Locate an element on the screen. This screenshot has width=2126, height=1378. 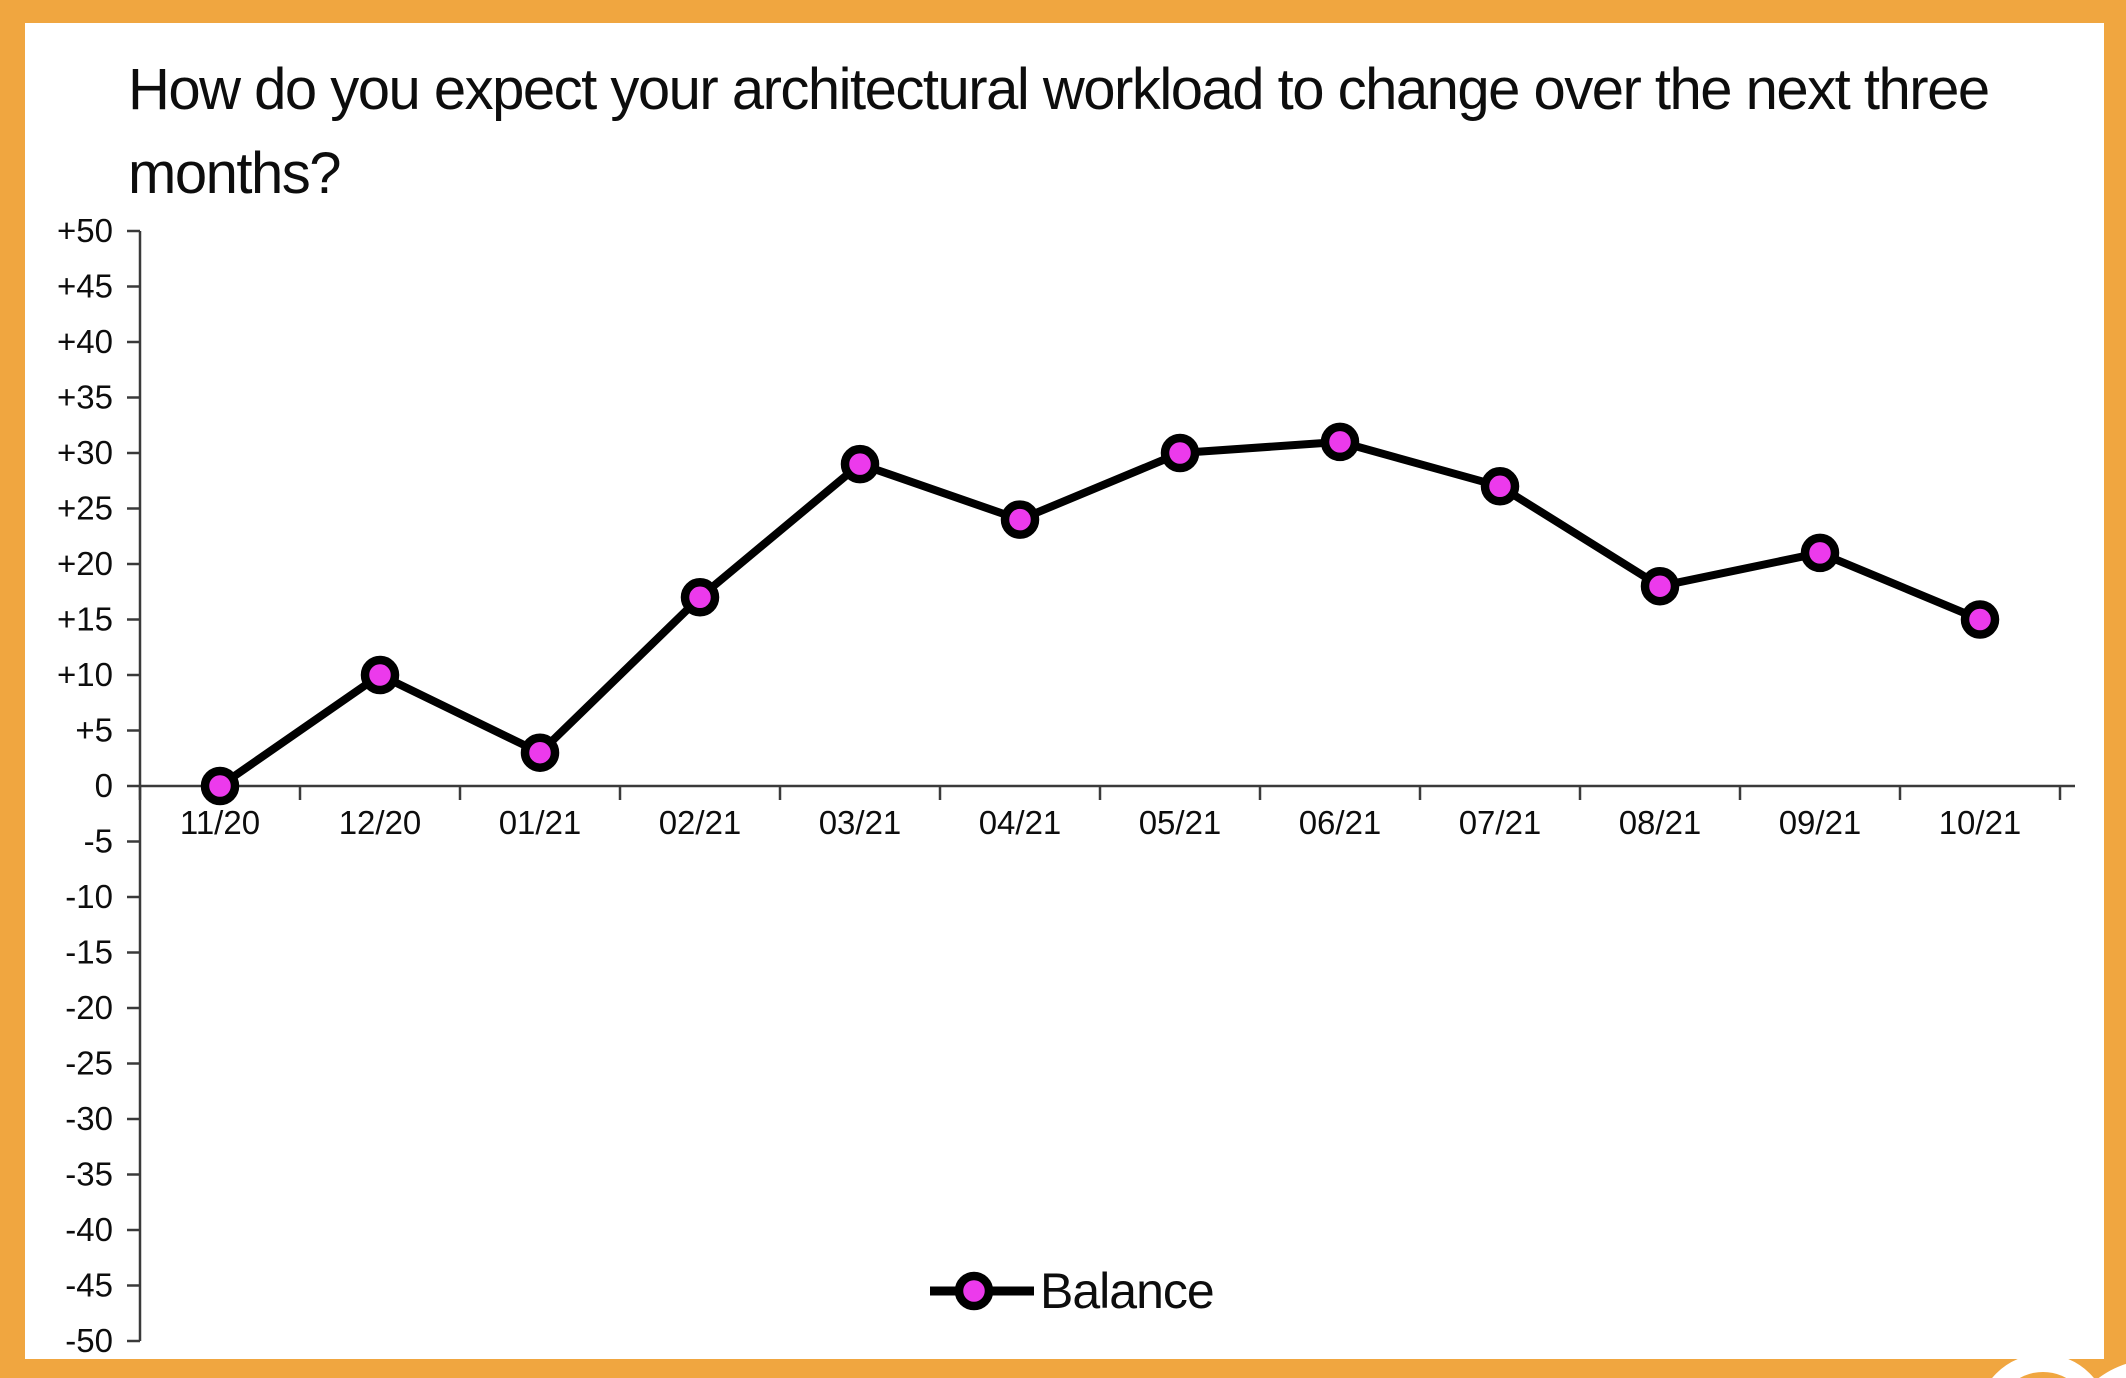
y-axis-tick-label: +30 is located at coordinates (85, 452).